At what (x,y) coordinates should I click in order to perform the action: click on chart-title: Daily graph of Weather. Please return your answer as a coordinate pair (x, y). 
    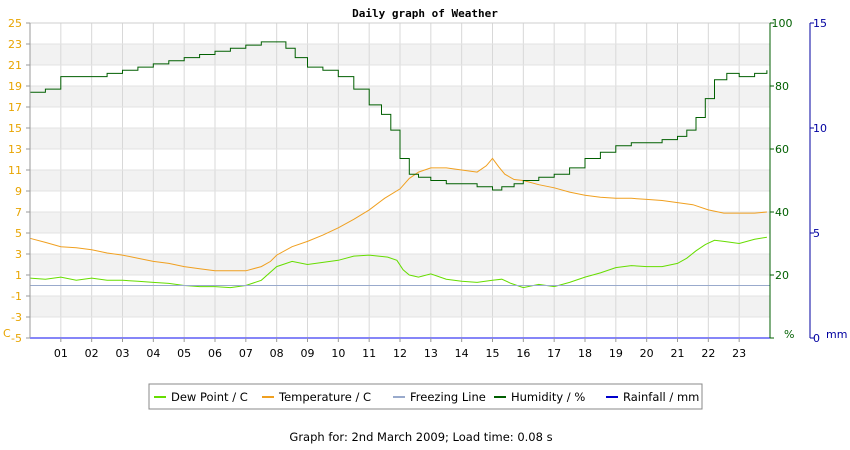
    Looking at the image, I should click on (425, 13).